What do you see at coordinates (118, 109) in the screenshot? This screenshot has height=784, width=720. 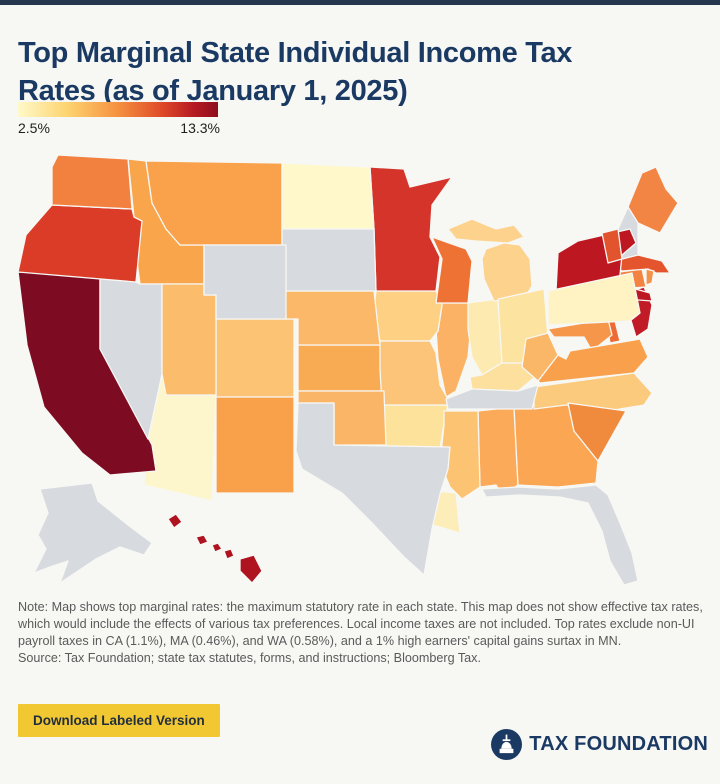 I see `legend-gradient-bar` at bounding box center [118, 109].